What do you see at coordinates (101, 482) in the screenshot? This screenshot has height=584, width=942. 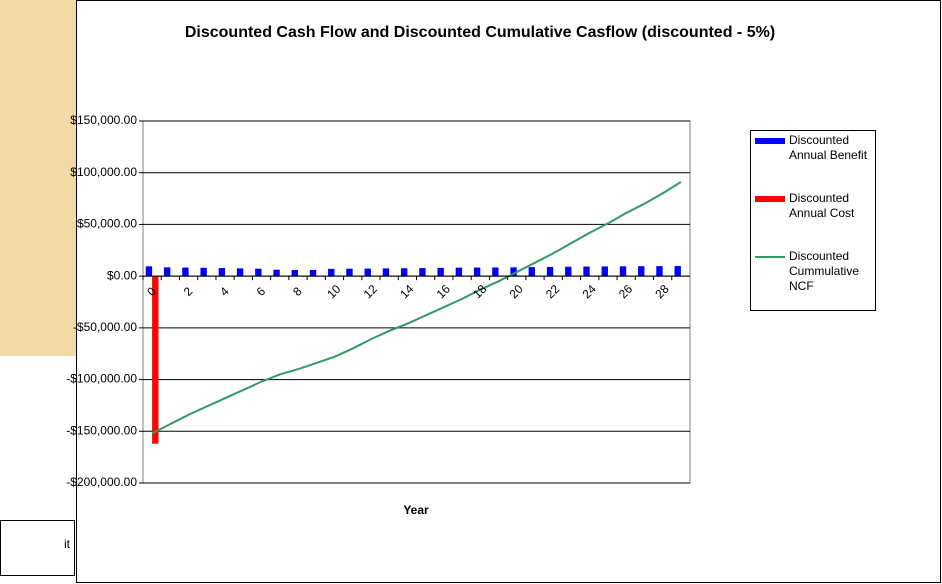 I see `y-tick-label: -$200,000.00` at bounding box center [101, 482].